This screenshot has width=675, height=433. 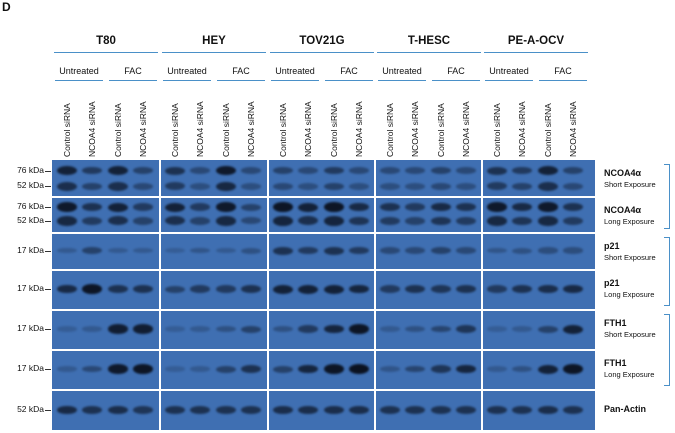 I want to click on cell-line-title: PE-A-OCV, so click(x=536, y=41).